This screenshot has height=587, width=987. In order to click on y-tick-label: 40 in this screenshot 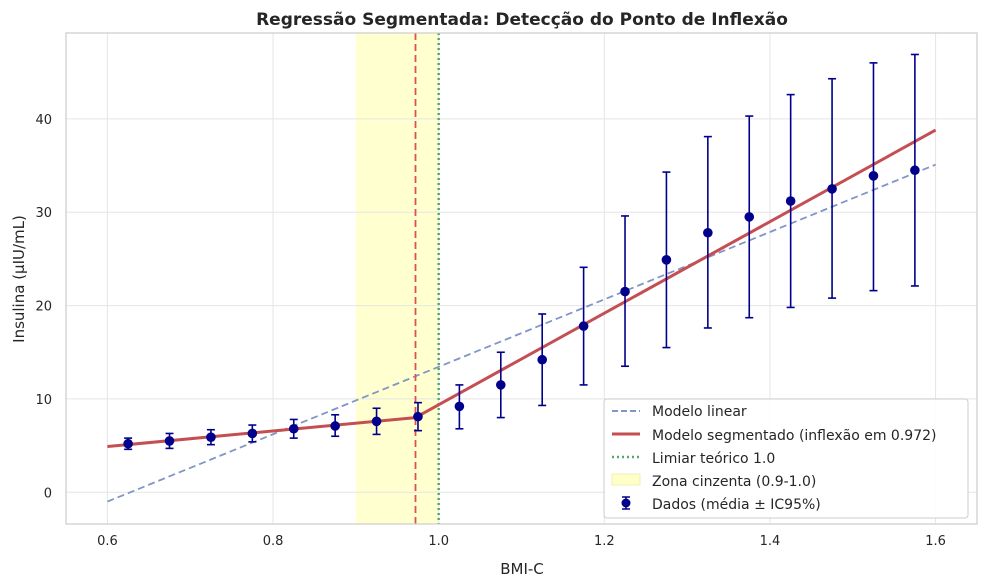, I will do `click(43, 120)`.